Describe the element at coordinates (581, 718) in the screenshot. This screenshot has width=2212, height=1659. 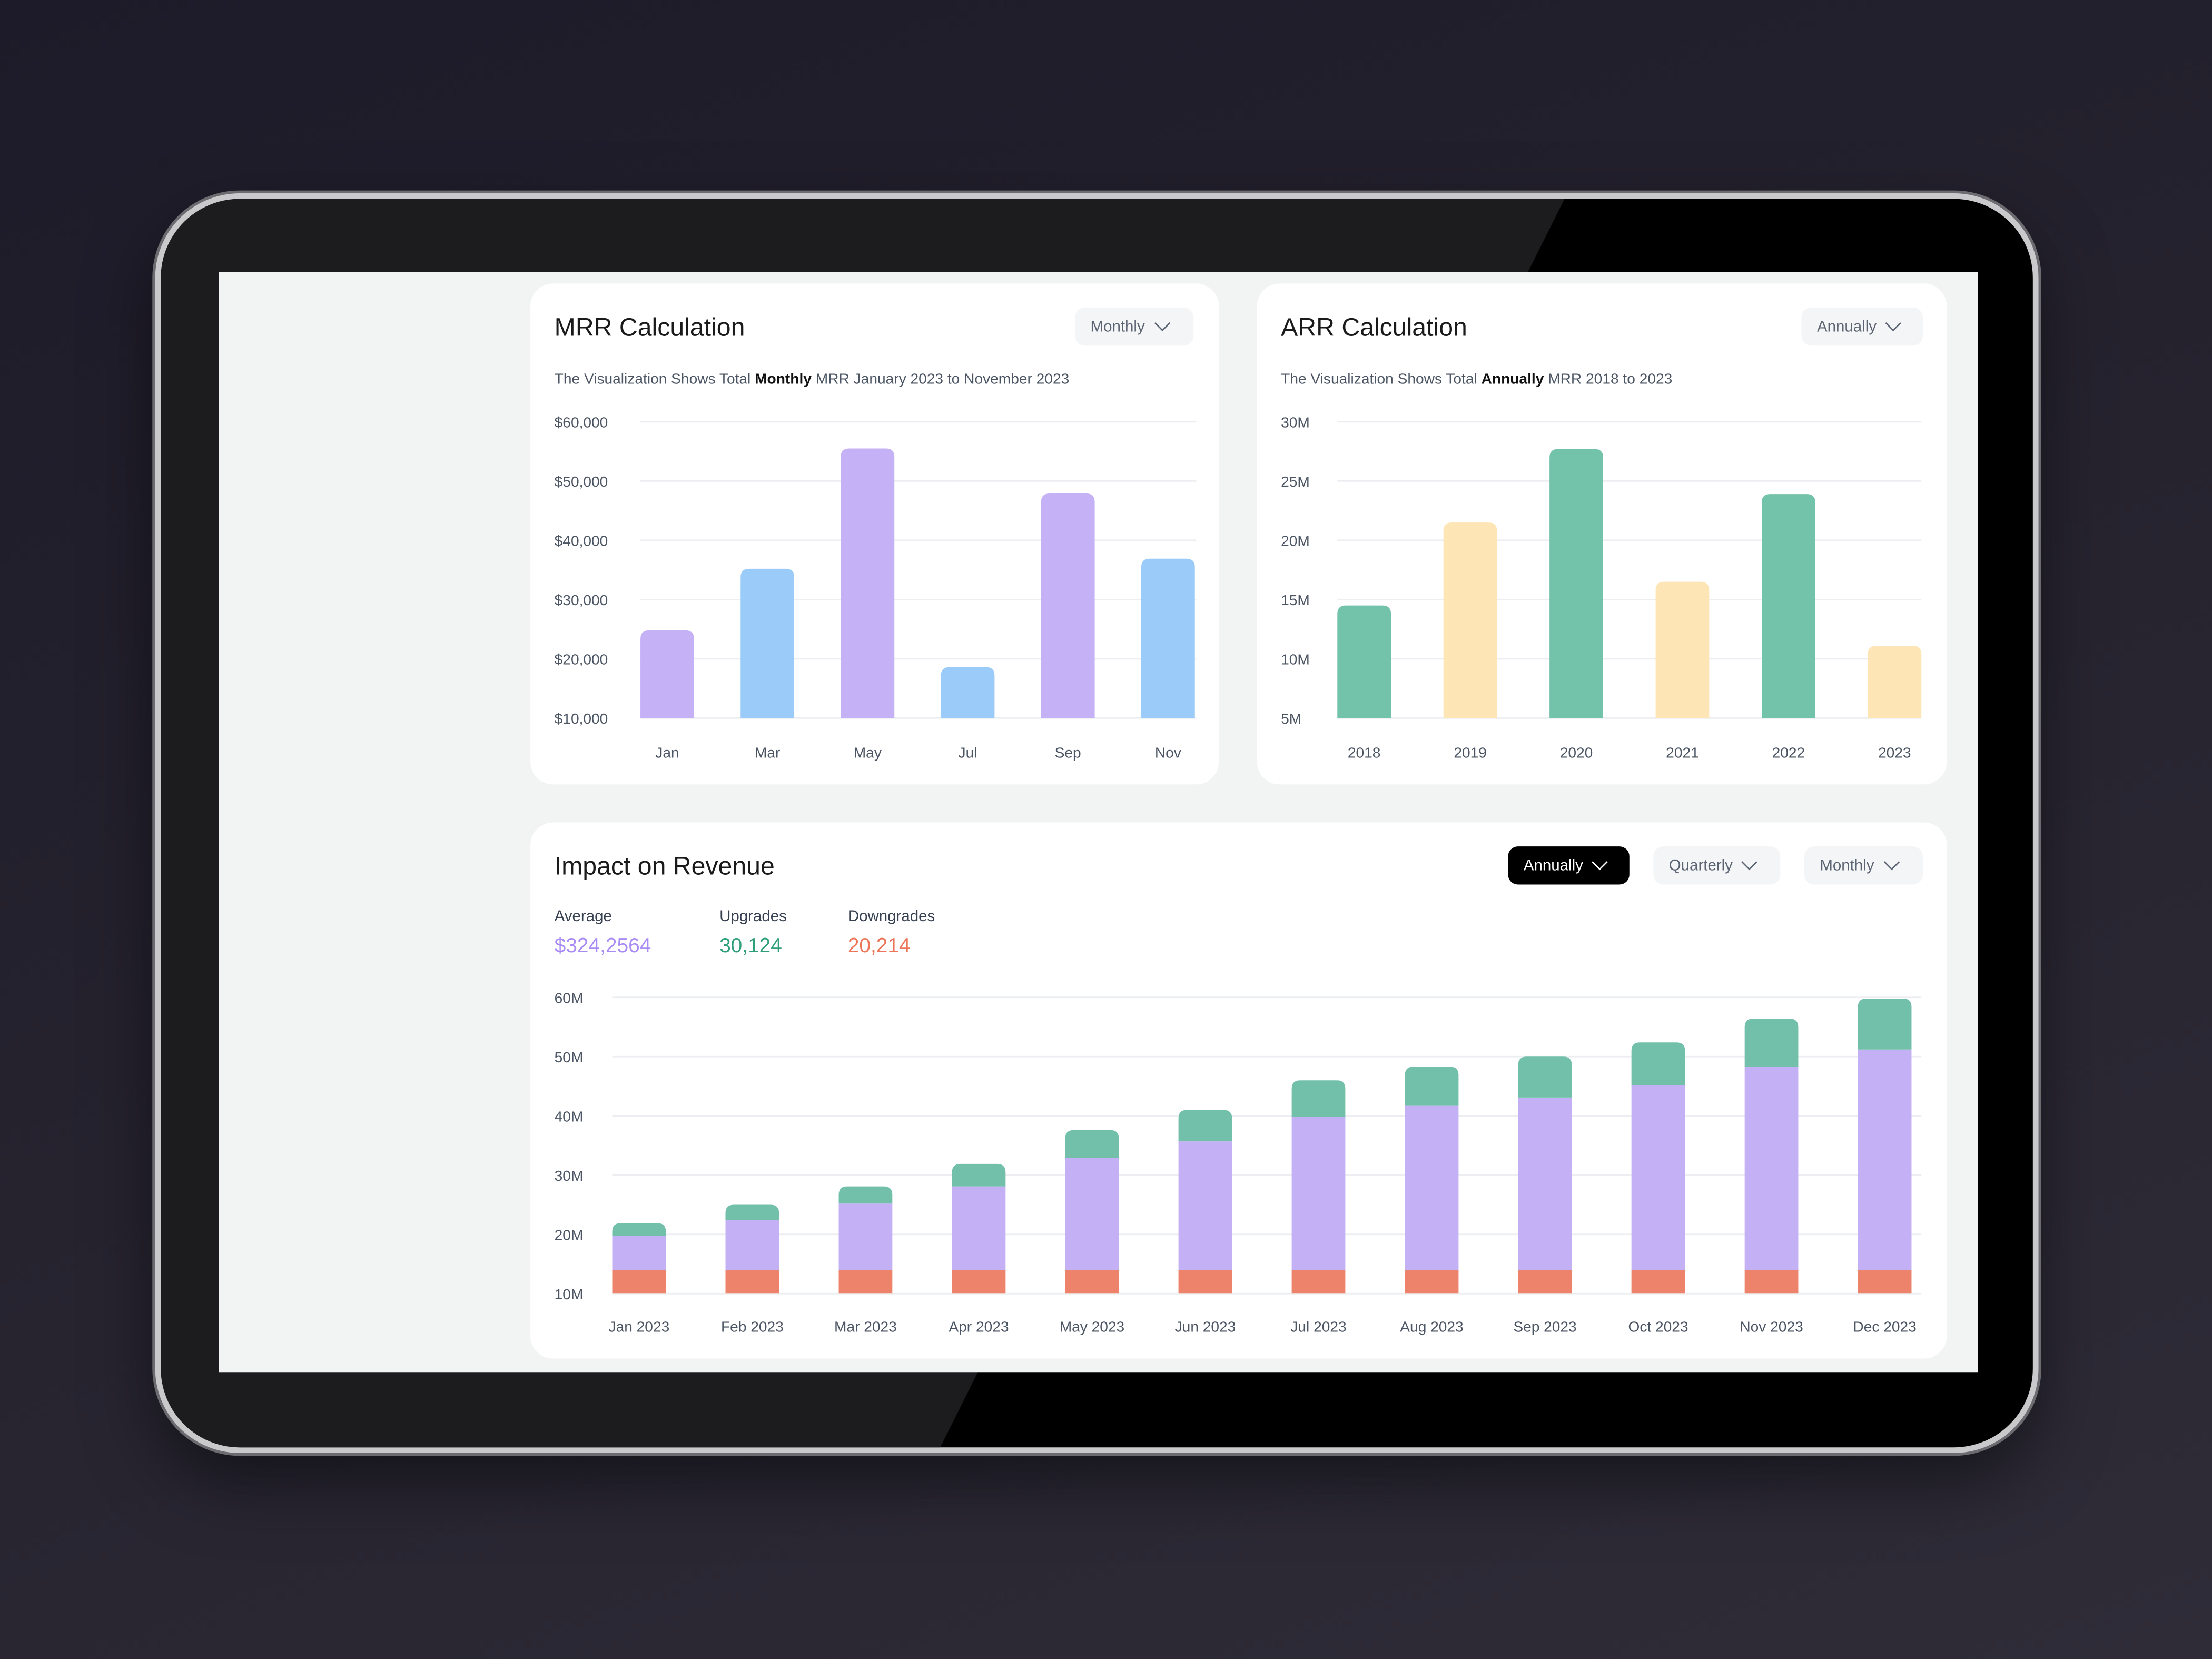
I see `y-tick-label: $10,000` at that location.